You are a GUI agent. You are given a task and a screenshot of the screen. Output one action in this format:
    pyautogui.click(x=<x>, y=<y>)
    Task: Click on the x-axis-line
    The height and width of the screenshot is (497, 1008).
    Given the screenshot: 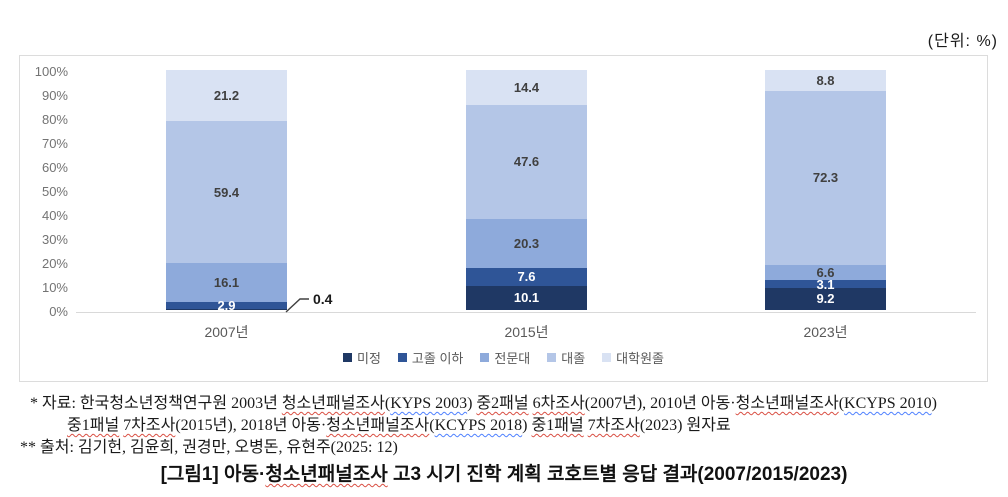 What is the action you would take?
    pyautogui.click(x=526, y=312)
    